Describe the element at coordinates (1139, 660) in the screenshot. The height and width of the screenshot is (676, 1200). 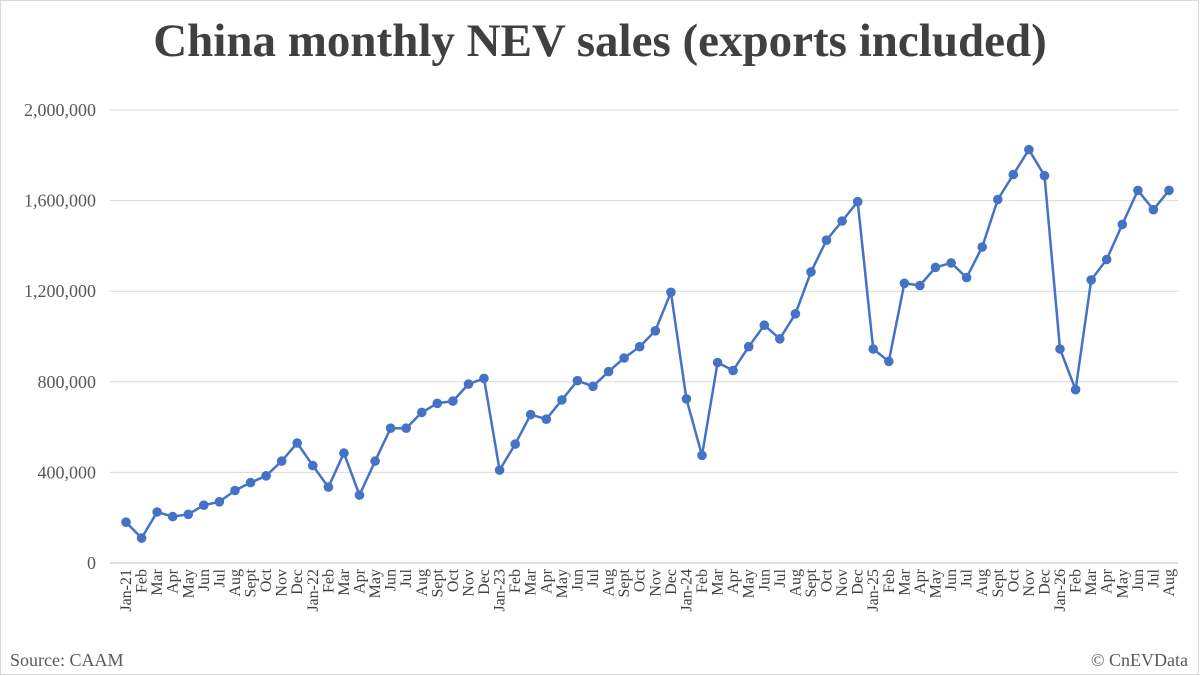
I see `copyright-note: © CnEVData` at that location.